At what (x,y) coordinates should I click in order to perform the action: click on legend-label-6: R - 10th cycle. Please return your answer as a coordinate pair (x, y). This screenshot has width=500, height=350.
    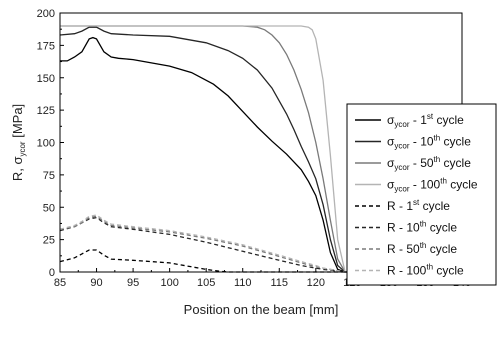
    Looking at the image, I should click on (422, 227).